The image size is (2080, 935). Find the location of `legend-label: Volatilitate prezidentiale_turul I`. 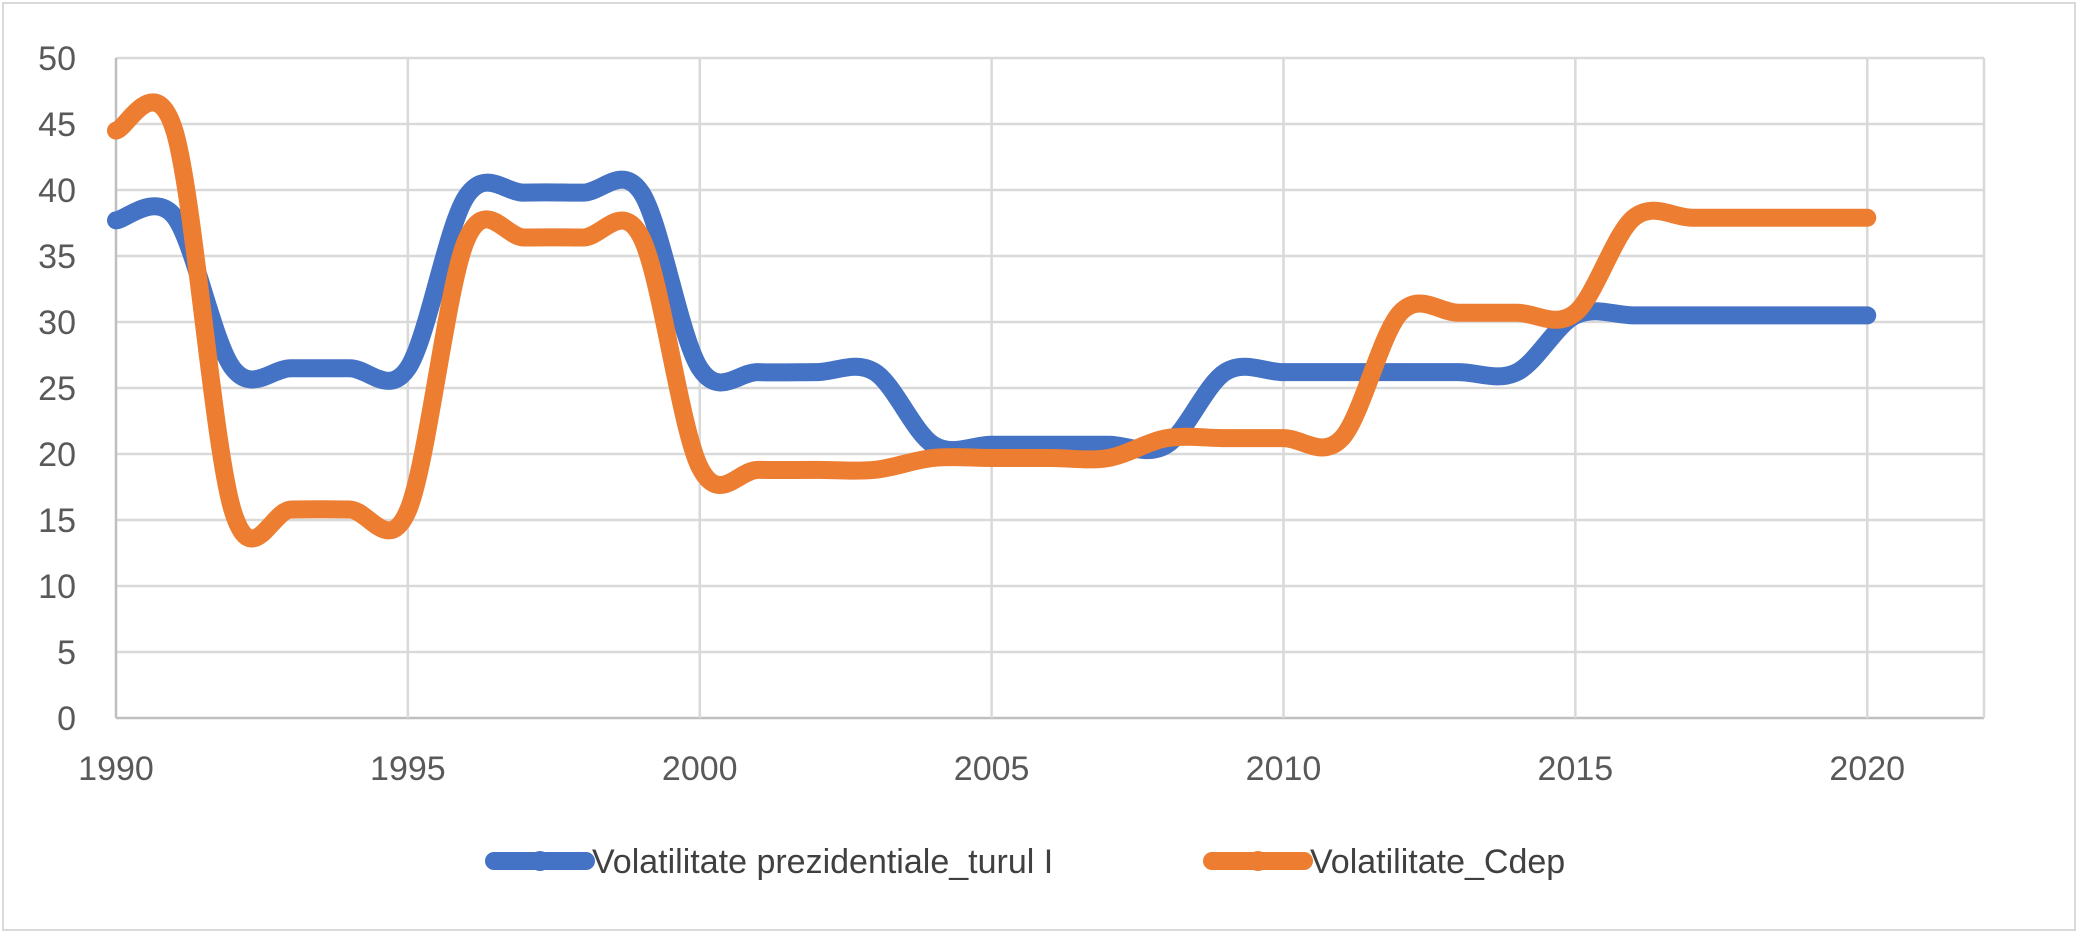

legend-label: Volatilitate prezidentiale_turul I is located at coordinates (822, 862).